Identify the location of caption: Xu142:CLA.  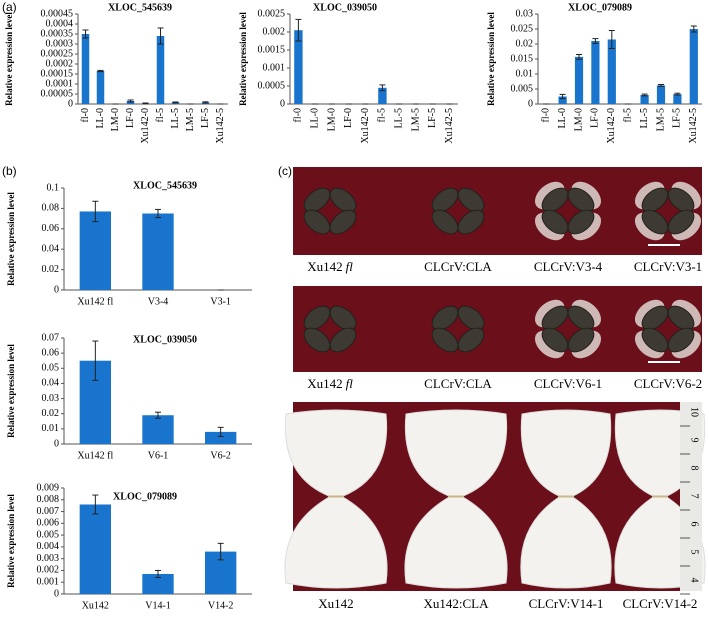
(457, 603).